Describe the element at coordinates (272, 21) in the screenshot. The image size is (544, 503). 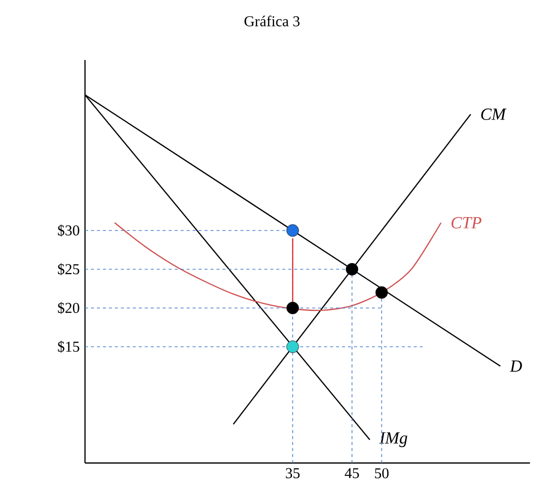
I see `chart-title: Gráfica 3` at that location.